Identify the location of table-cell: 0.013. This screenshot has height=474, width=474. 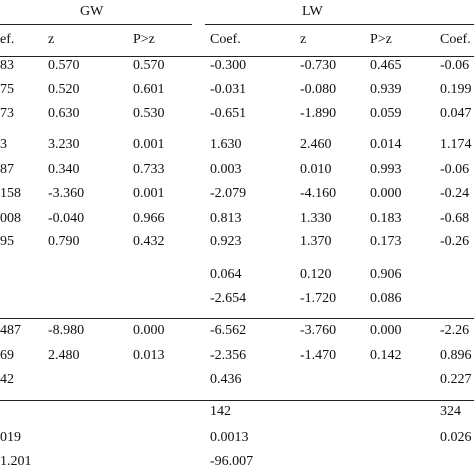
(149, 355).